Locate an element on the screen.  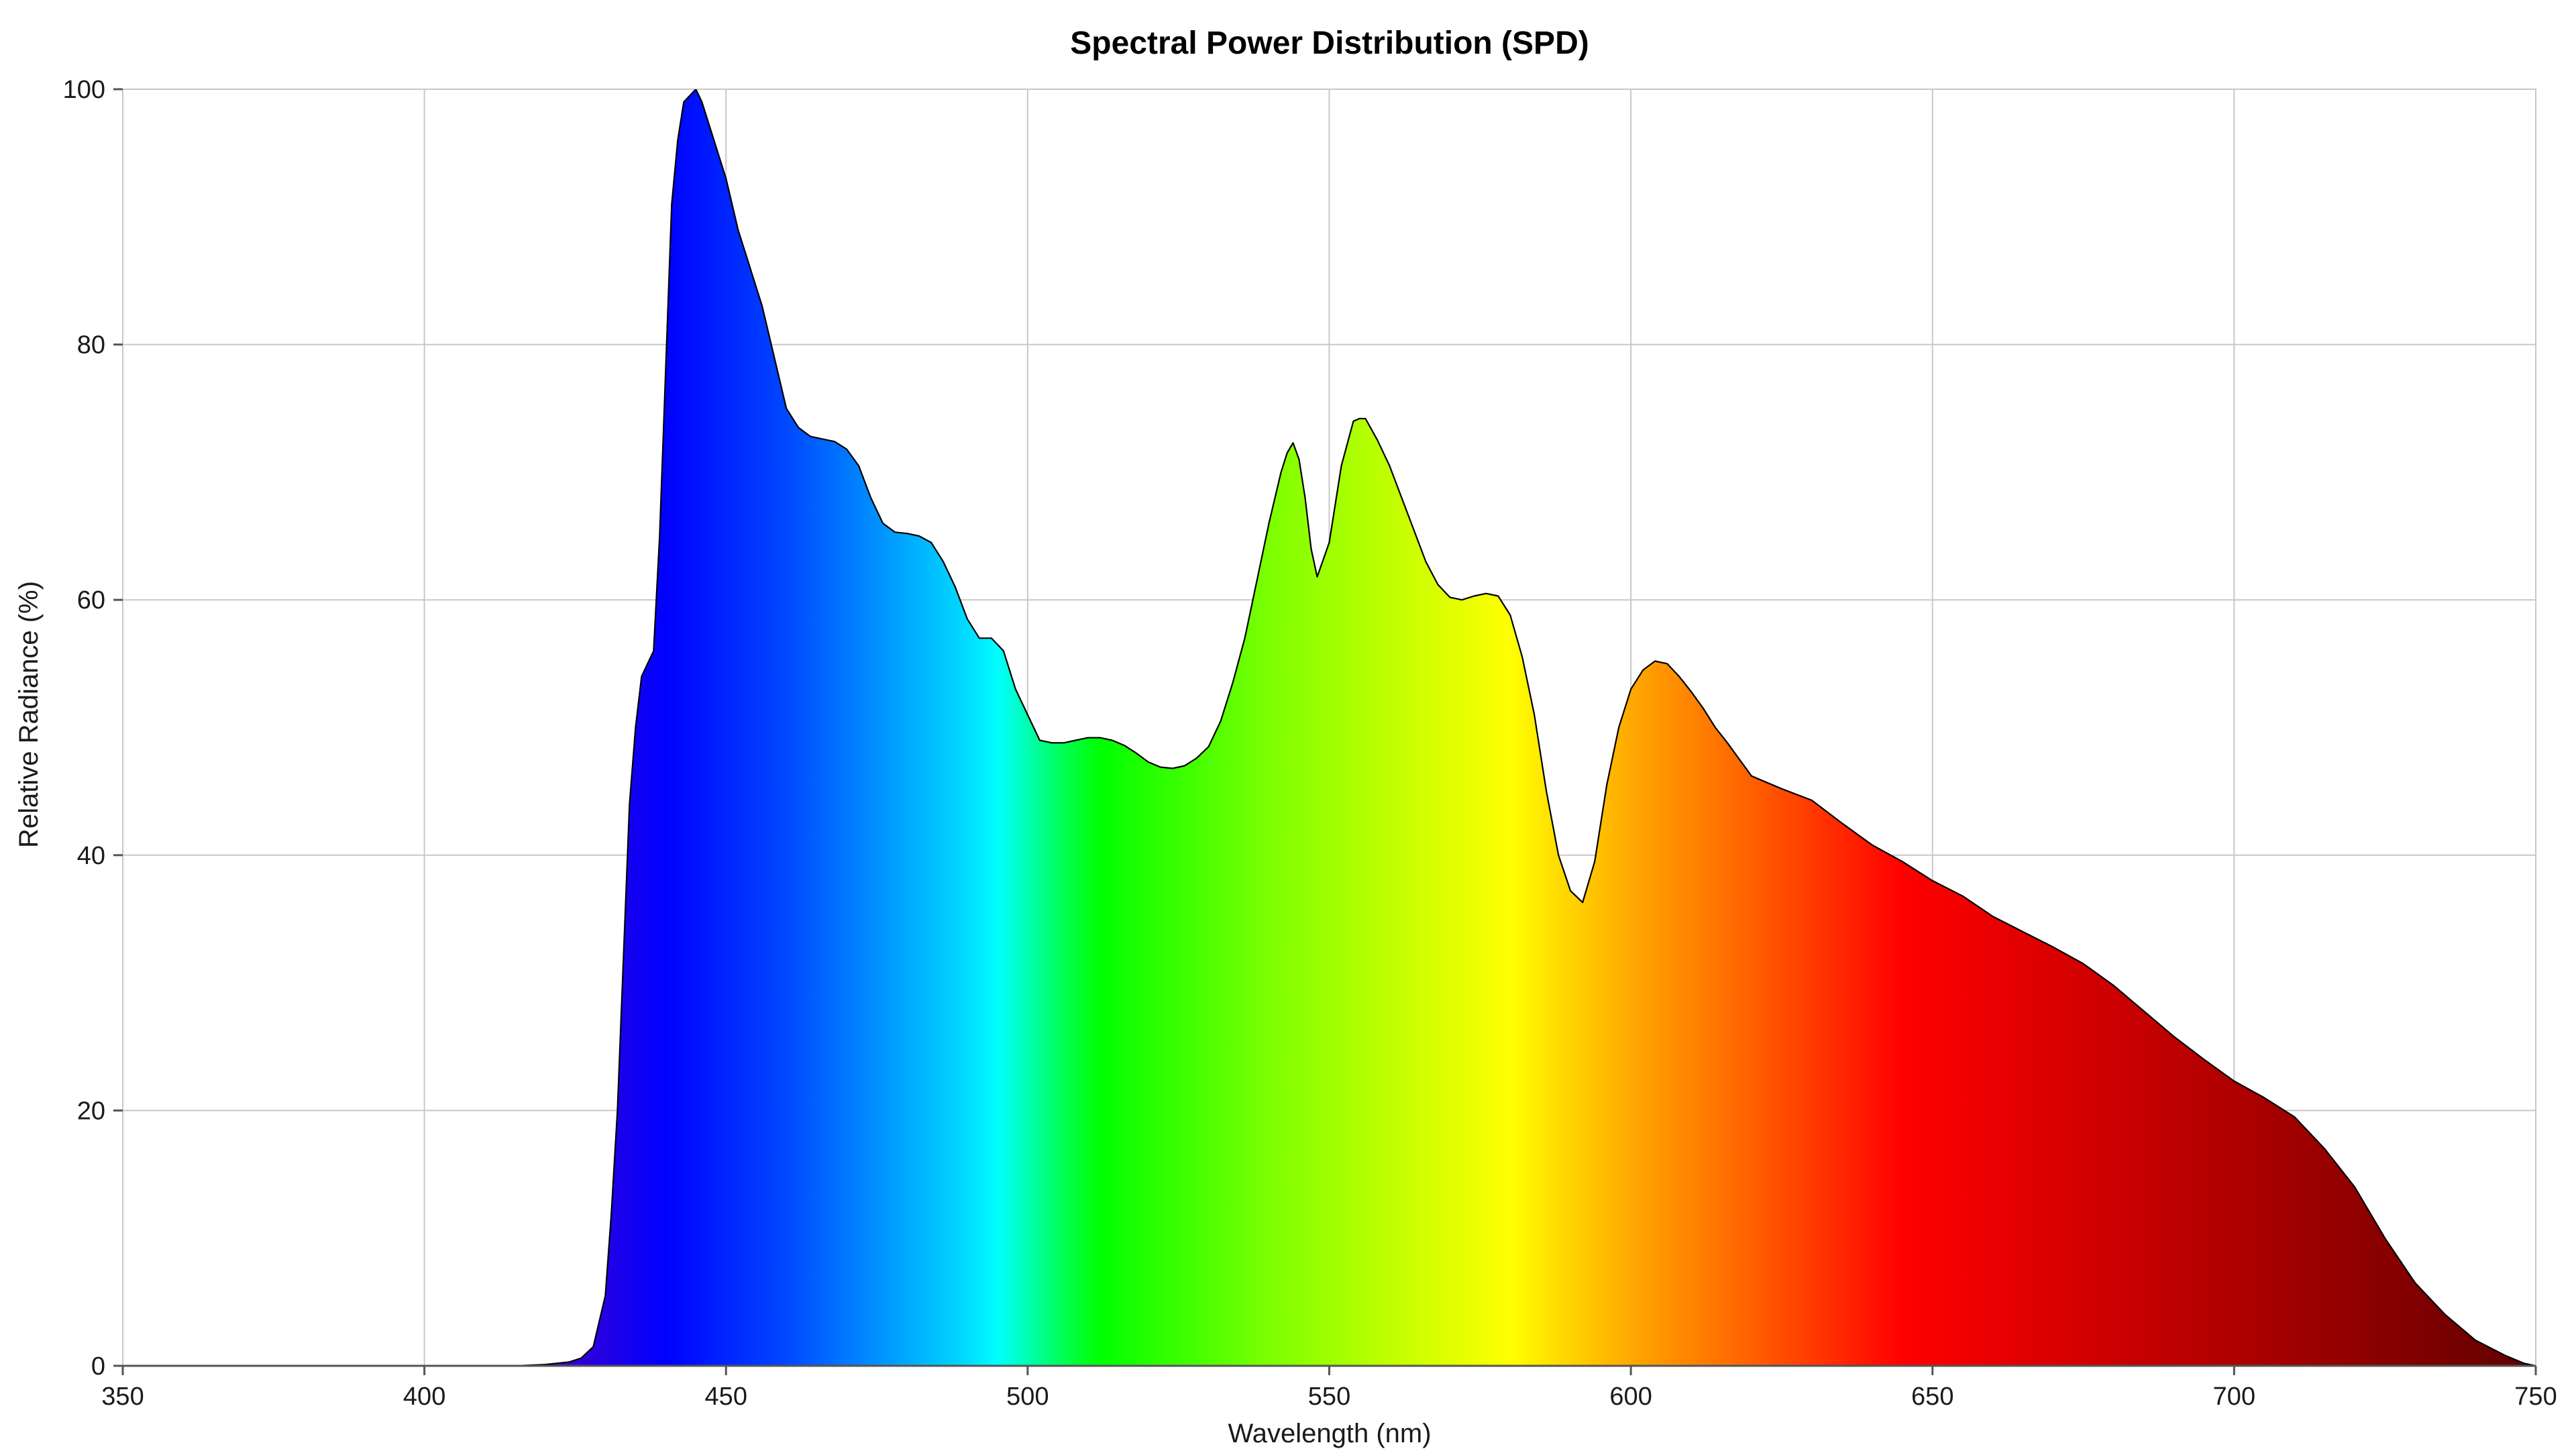
x-tick-label: 450 is located at coordinates (726, 1397).